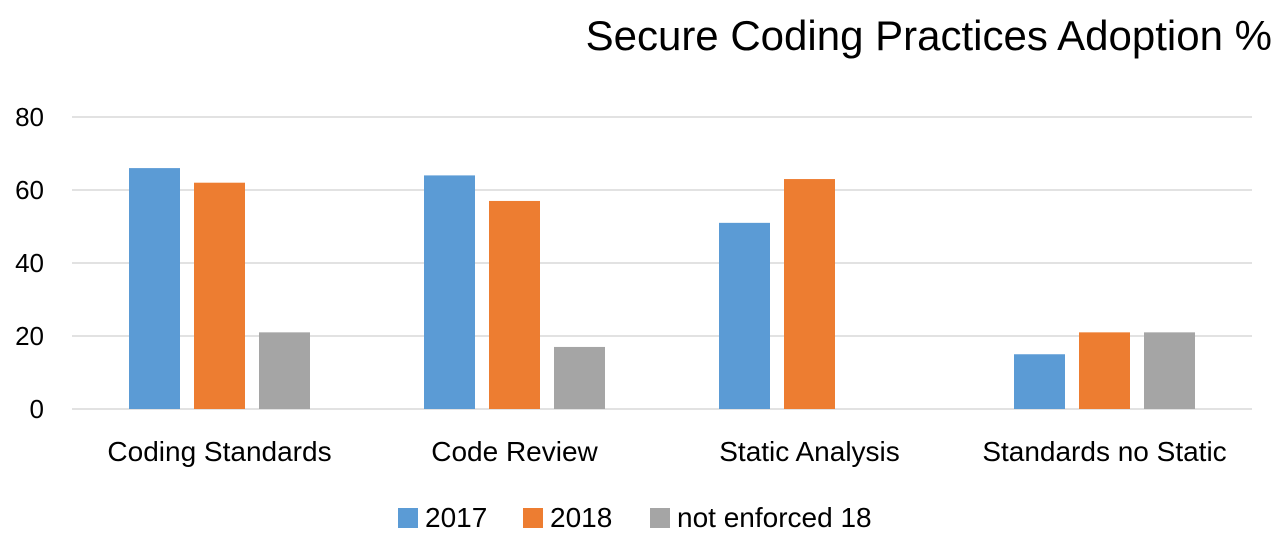 The image size is (1280, 538). I want to click on y-tick-label: 0, so click(37, 409).